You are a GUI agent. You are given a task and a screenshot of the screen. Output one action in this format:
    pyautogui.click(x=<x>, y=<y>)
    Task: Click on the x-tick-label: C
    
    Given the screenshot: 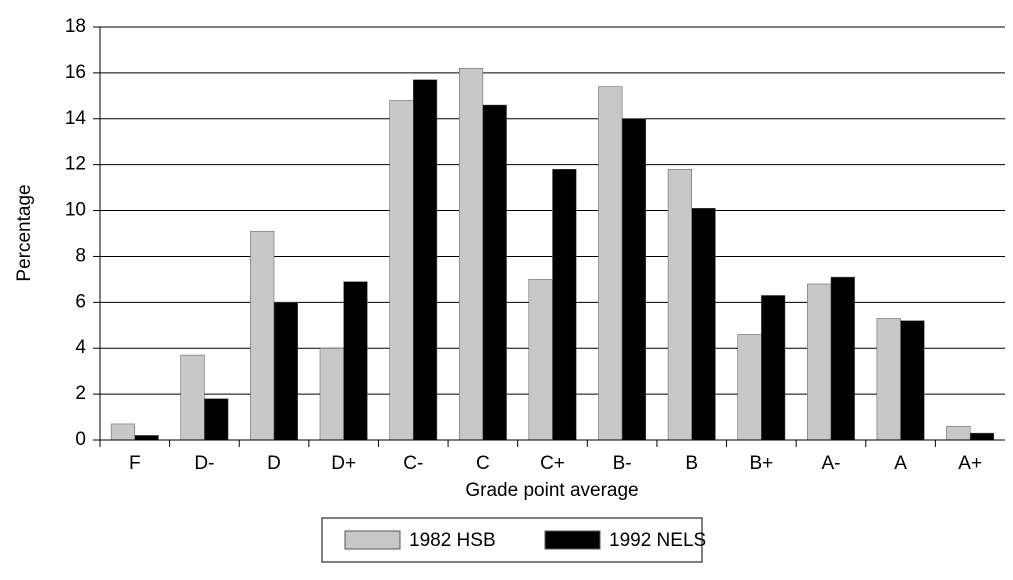 What is the action you would take?
    pyautogui.click(x=483, y=463)
    